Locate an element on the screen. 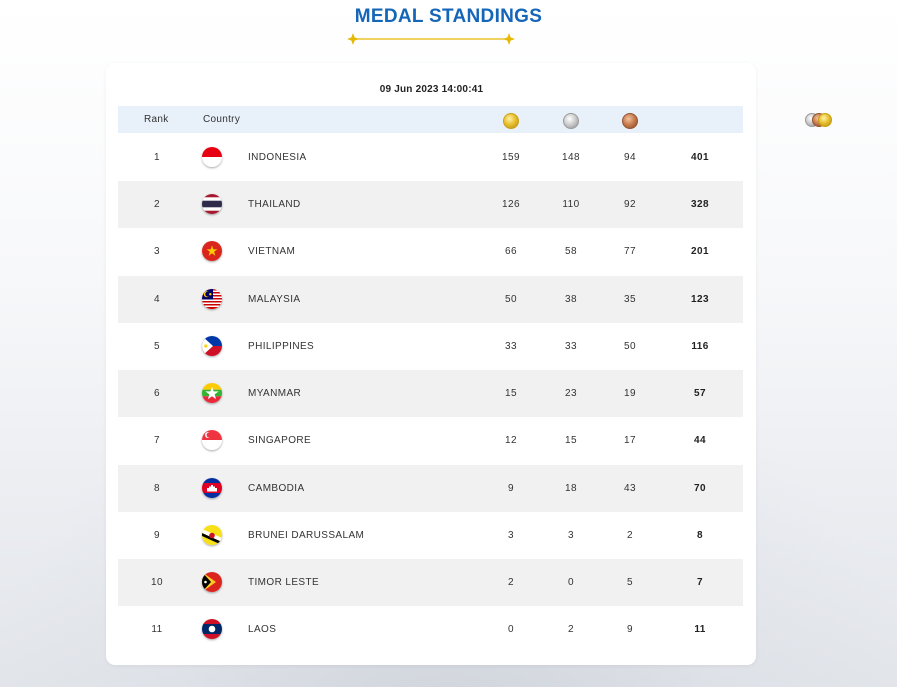 Image resolution: width=897 pixels, height=687 pixels. bronze-count: 5 is located at coordinates (630, 582).